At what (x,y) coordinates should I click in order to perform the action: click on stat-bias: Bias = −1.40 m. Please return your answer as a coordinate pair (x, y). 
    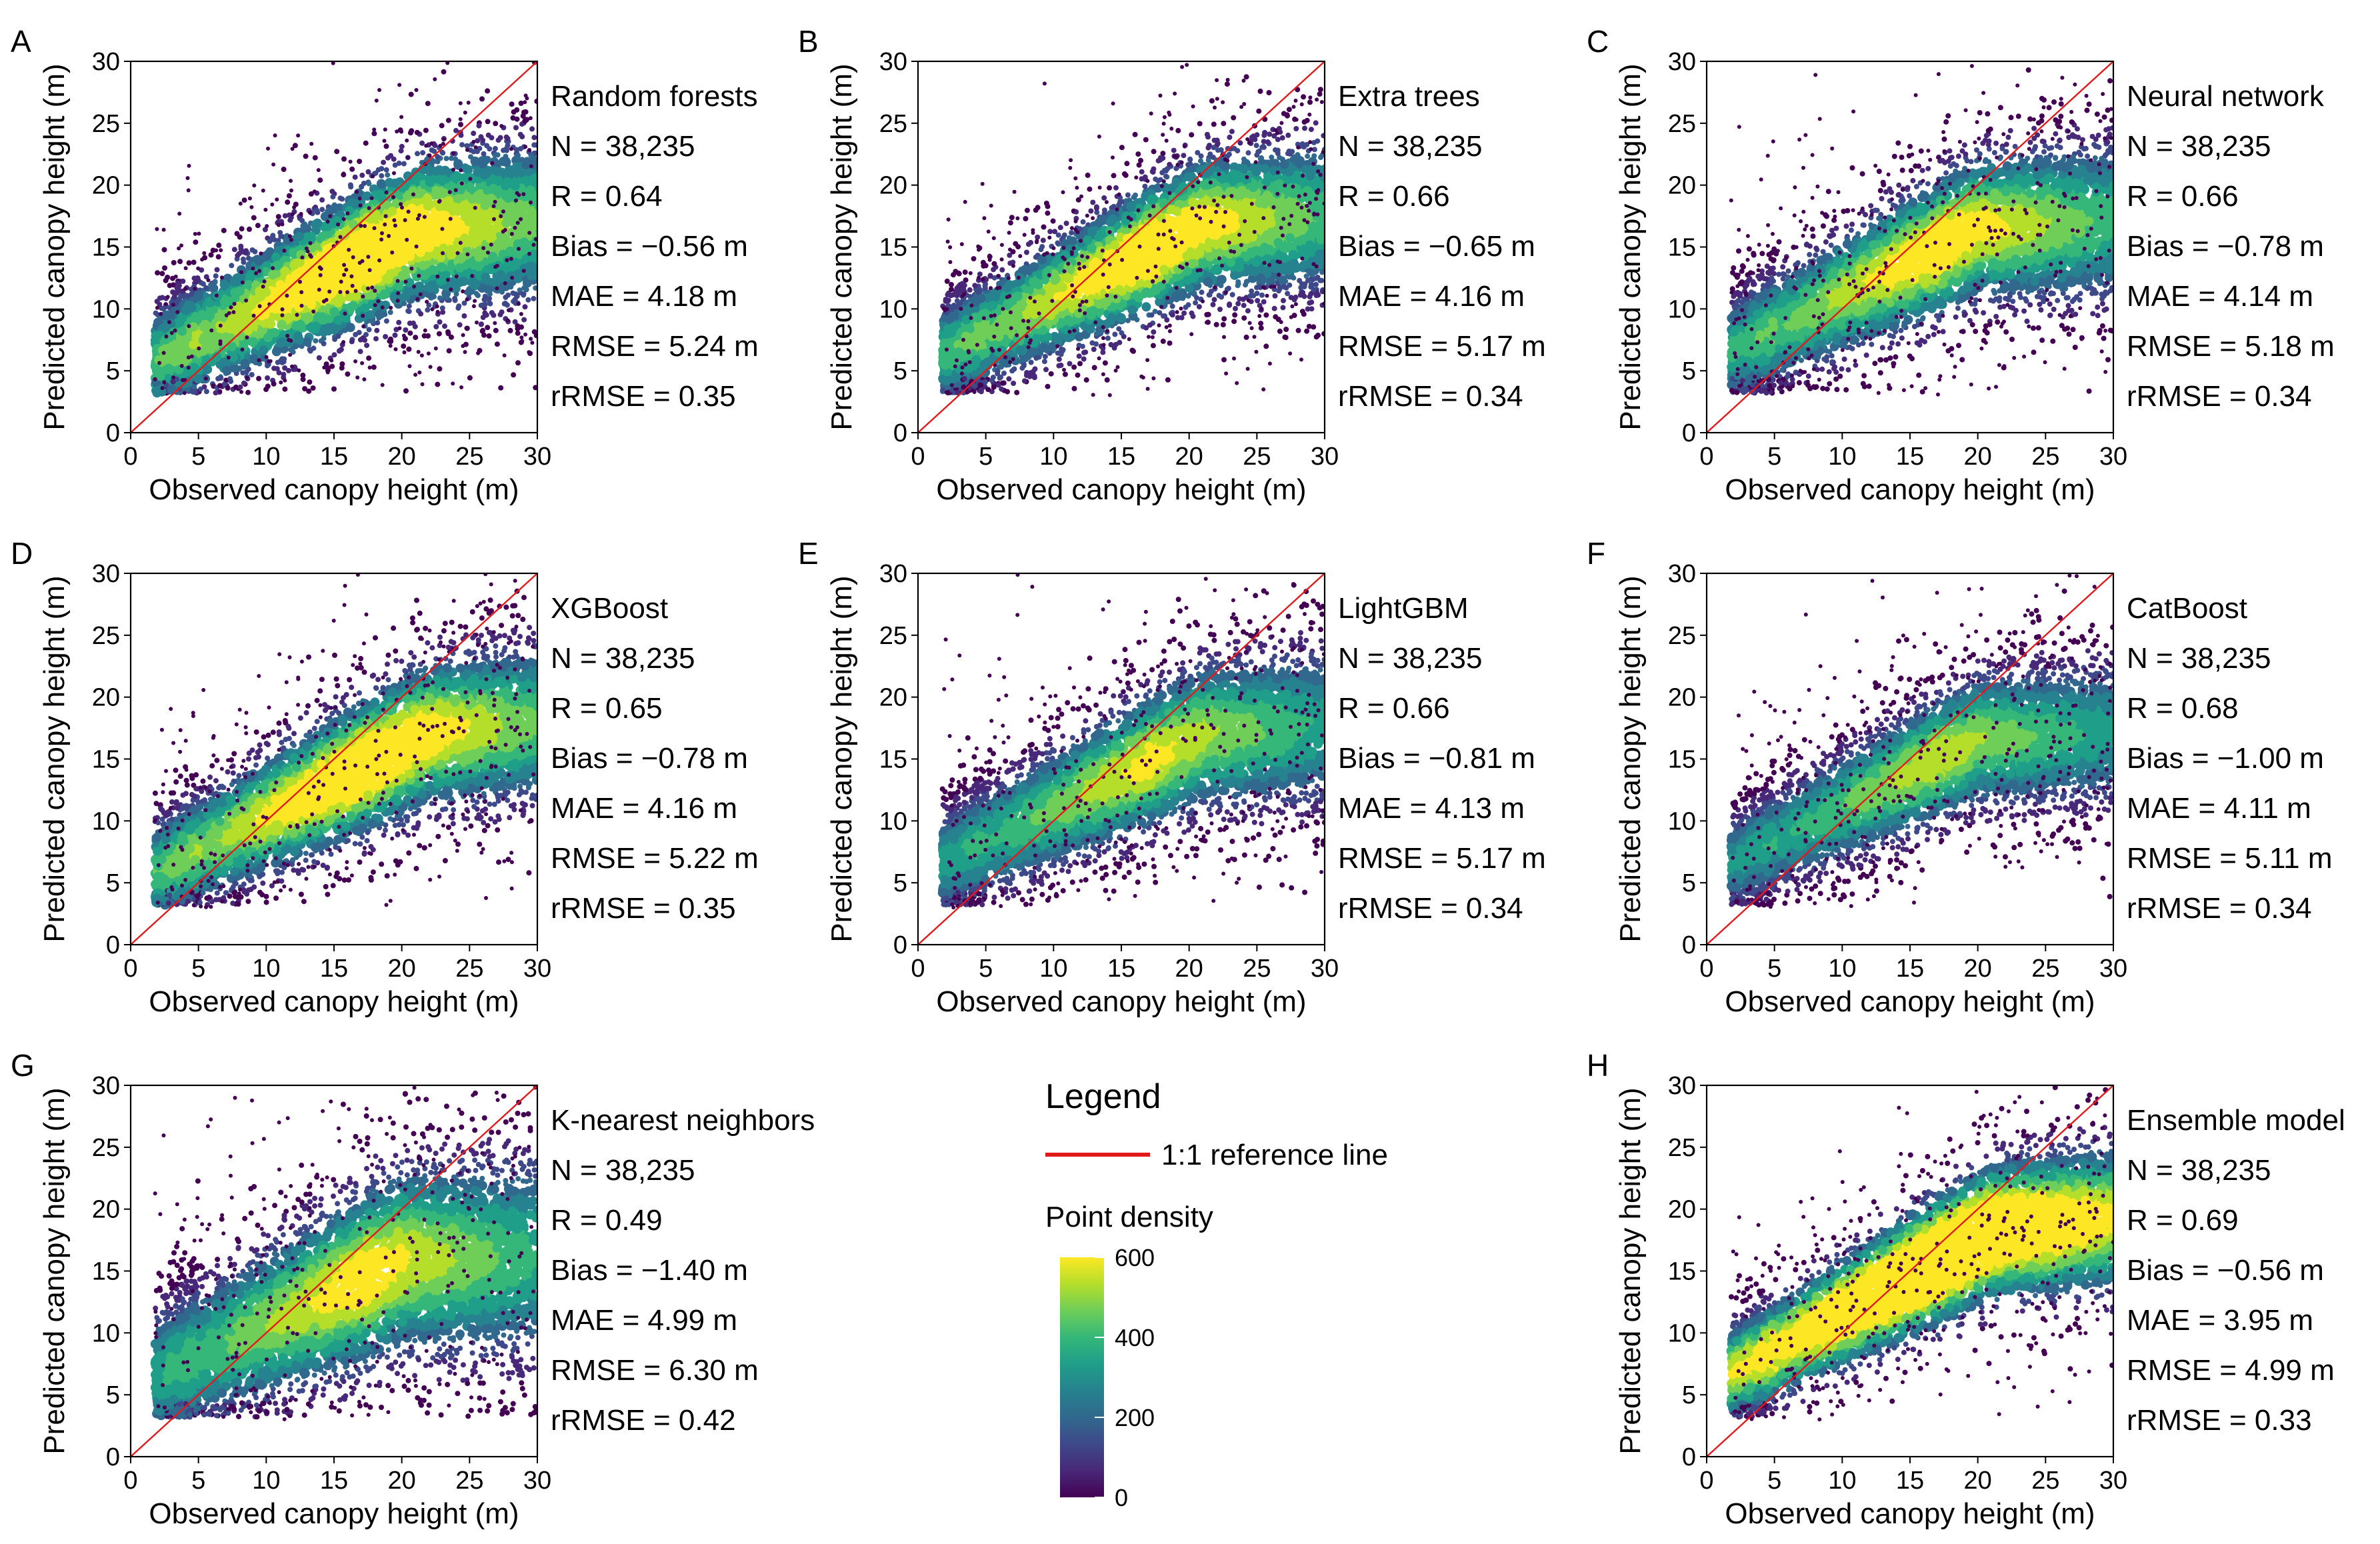
    Looking at the image, I should click on (649, 1270).